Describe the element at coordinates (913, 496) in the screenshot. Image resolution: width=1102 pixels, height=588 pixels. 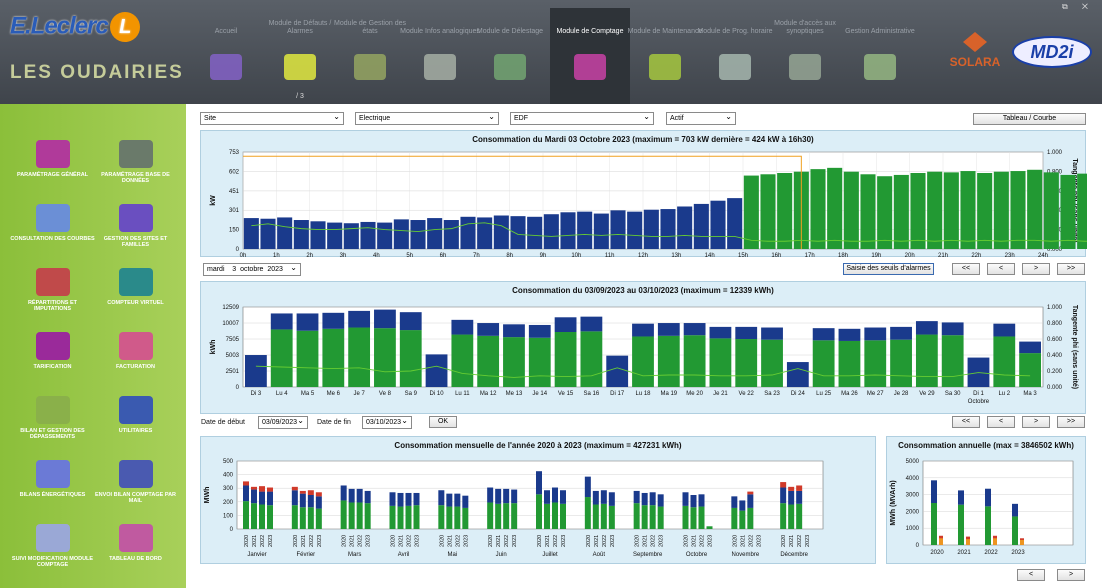
I see `y-tick-label: 3000` at that location.